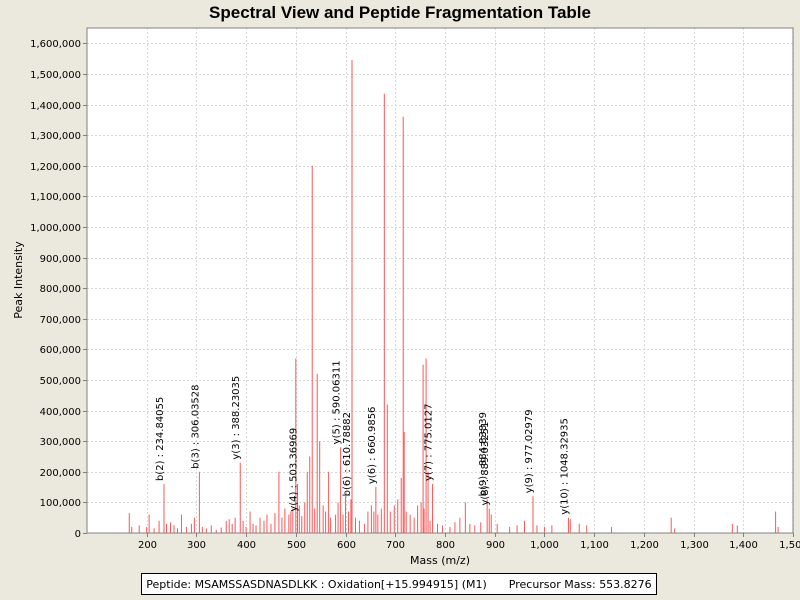 The width and height of the screenshot is (800, 600). Describe the element at coordinates (55, 75) in the screenshot. I see `y-tick-label: 1,500,000` at that location.